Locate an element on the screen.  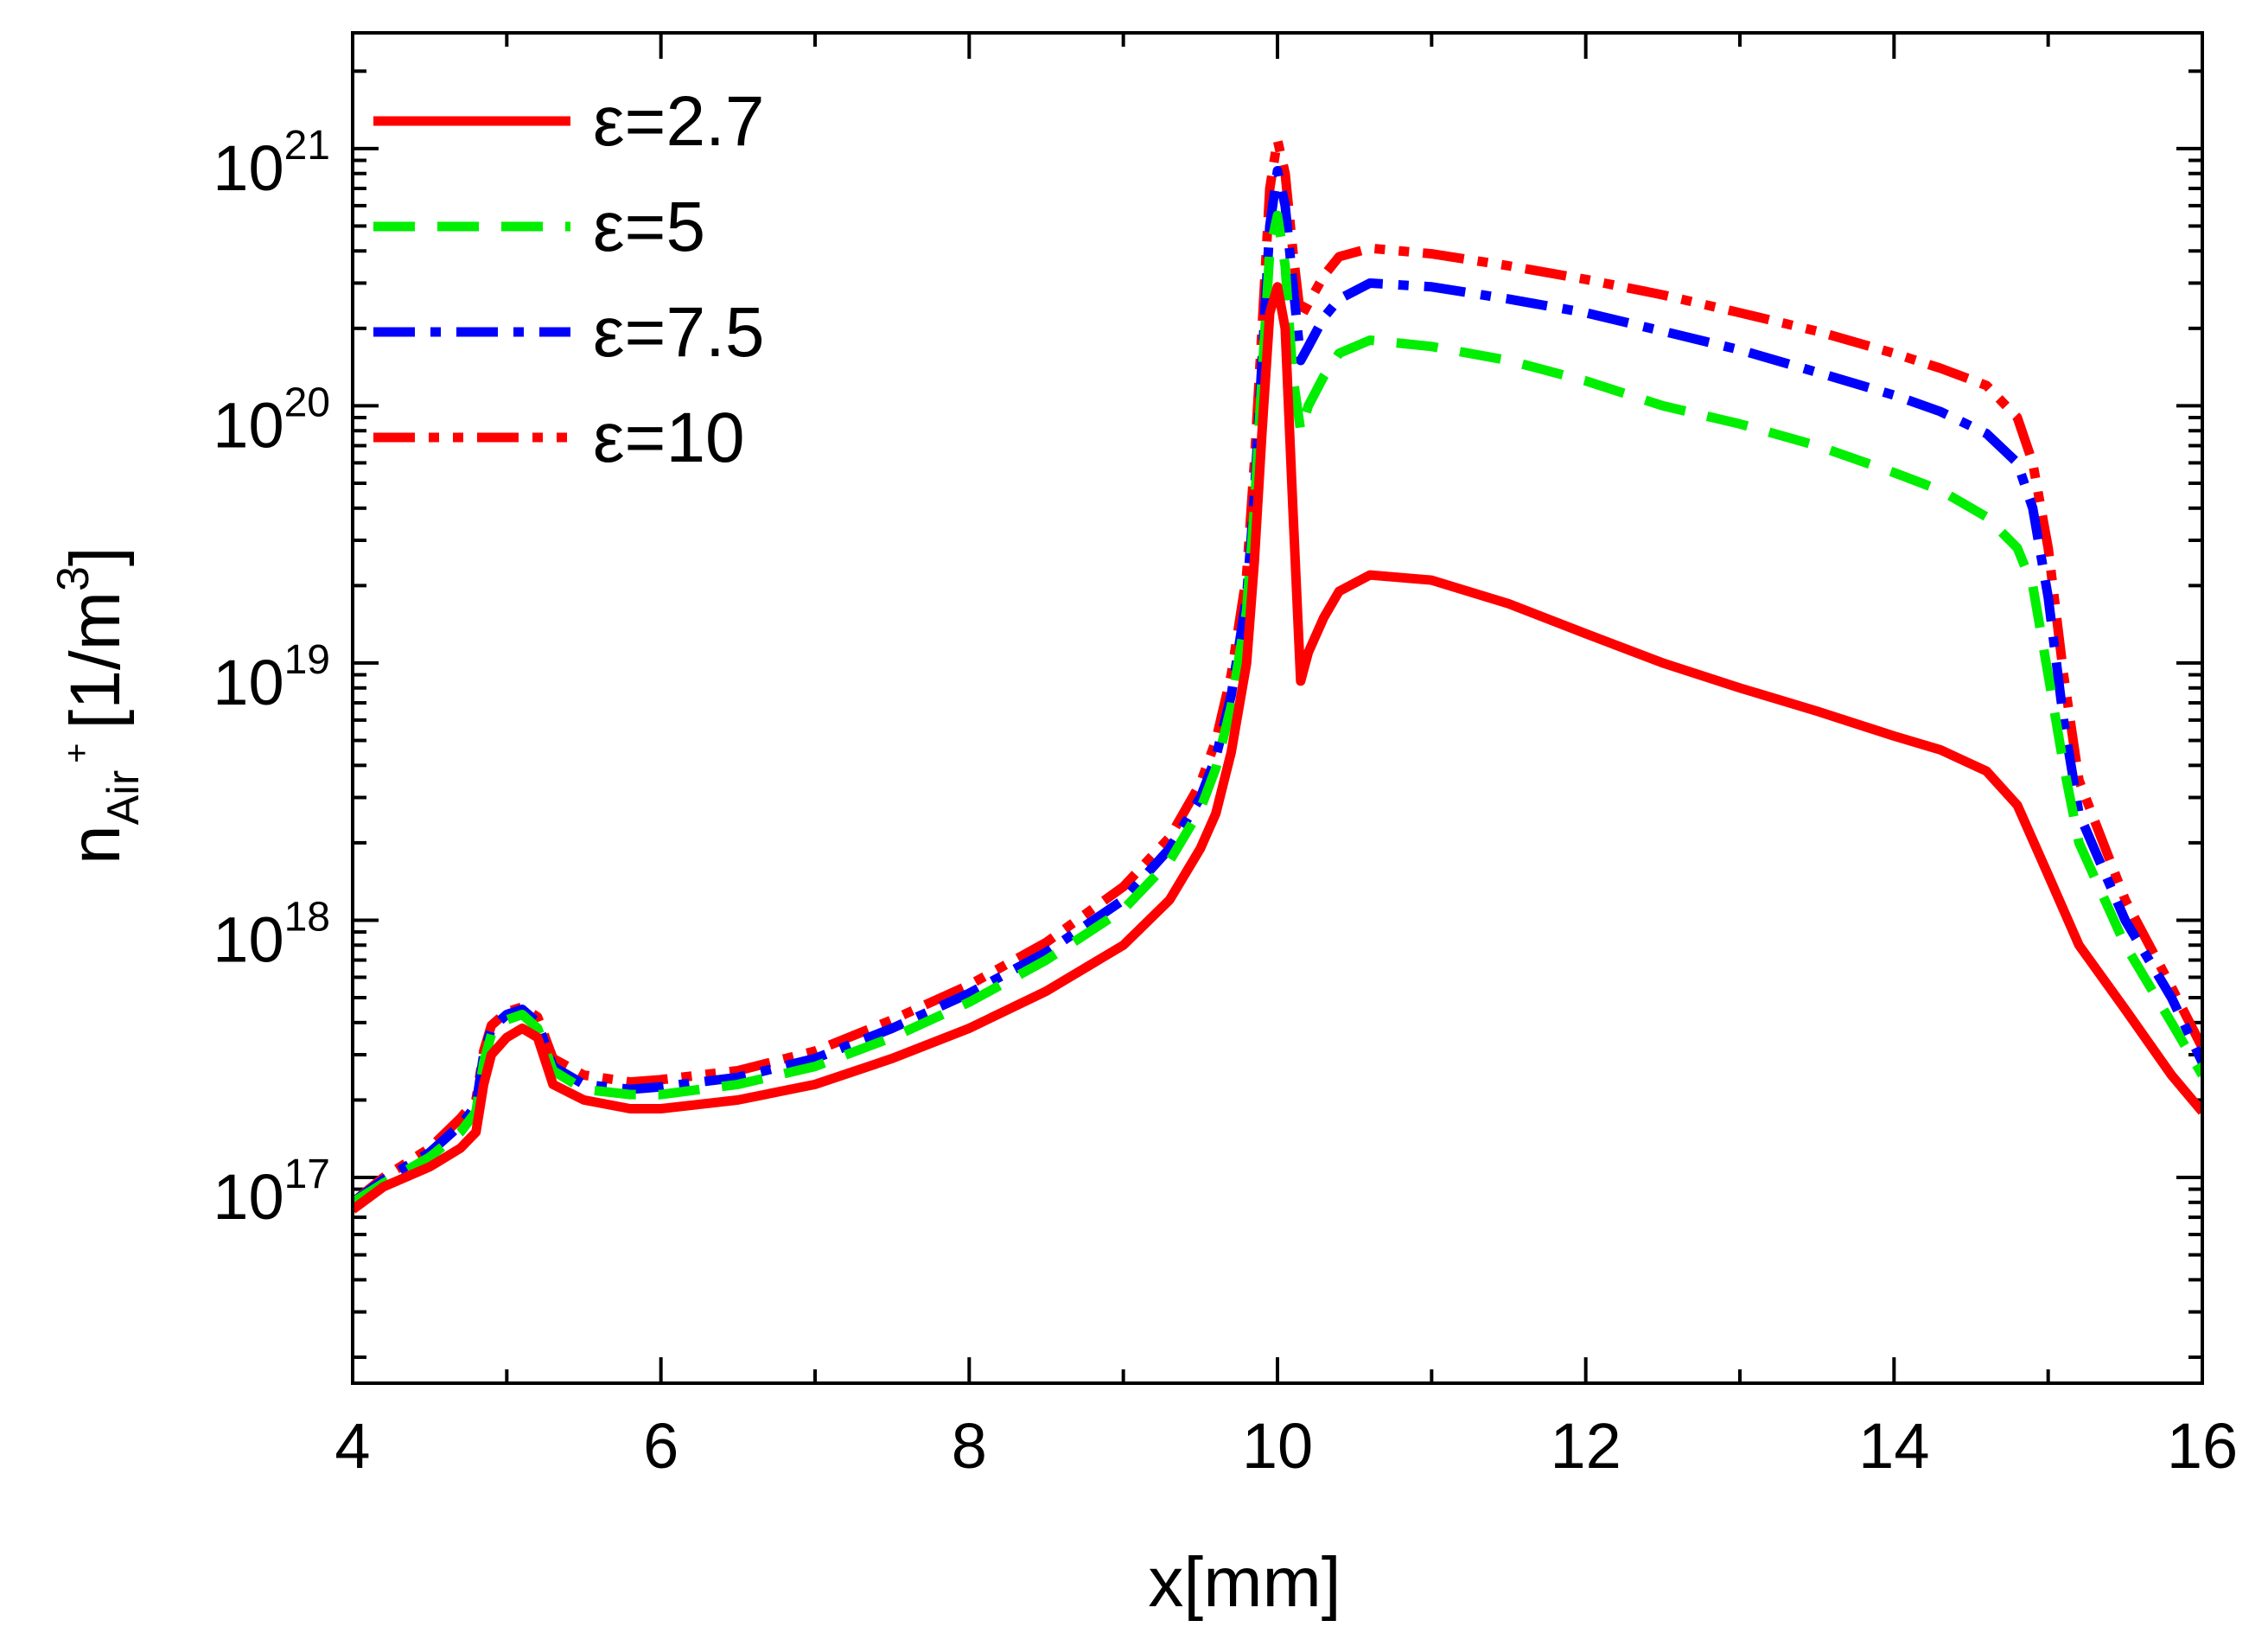
y-axis-label-units: [1/m is located at coordinates (95, 660).